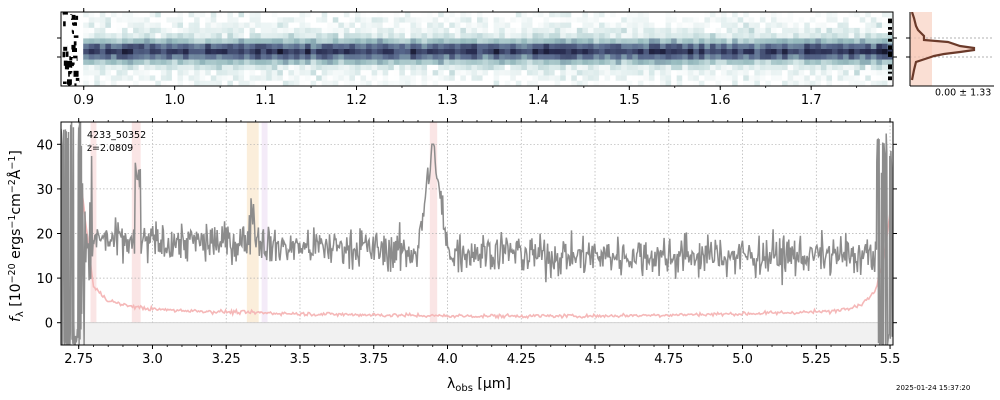 The width and height of the screenshot is (1000, 400). What do you see at coordinates (720, 100) in the screenshot?
I see `x-tick-label: 1.6` at bounding box center [720, 100].